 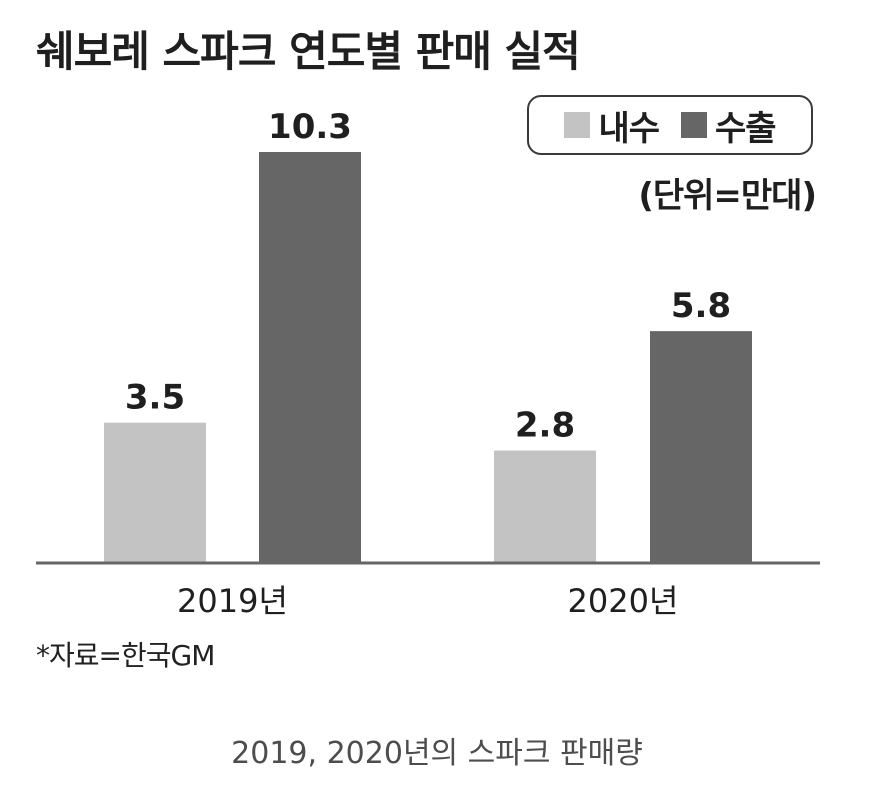 What do you see at coordinates (577, 125) in the screenshot?
I see `legend-swatch-domestic` at bounding box center [577, 125].